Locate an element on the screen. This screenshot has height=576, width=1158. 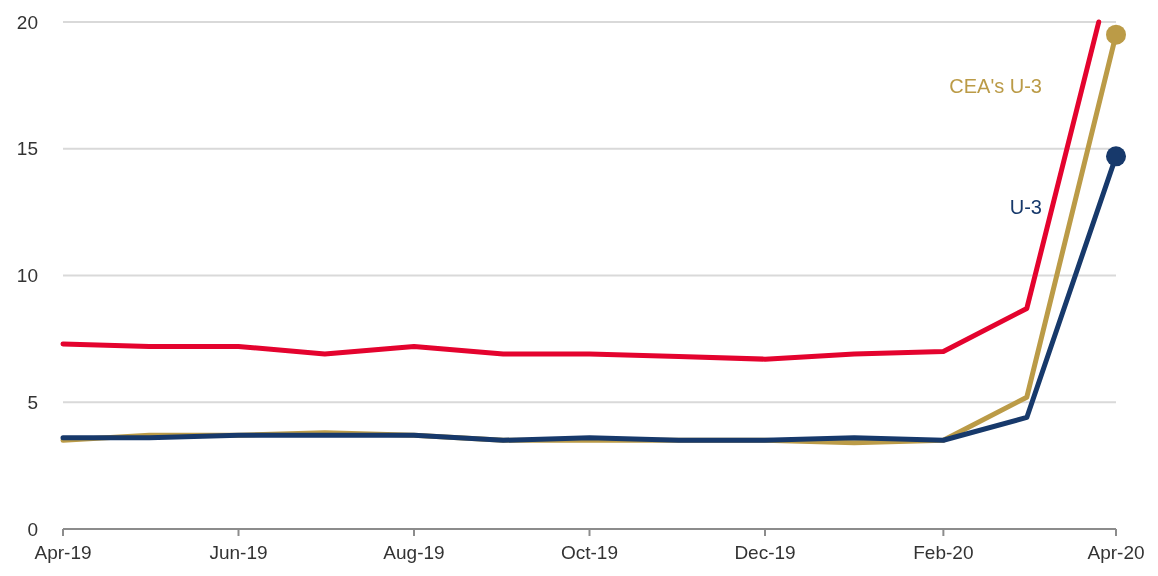
y-tick-label: 10 is located at coordinates (27, 276).